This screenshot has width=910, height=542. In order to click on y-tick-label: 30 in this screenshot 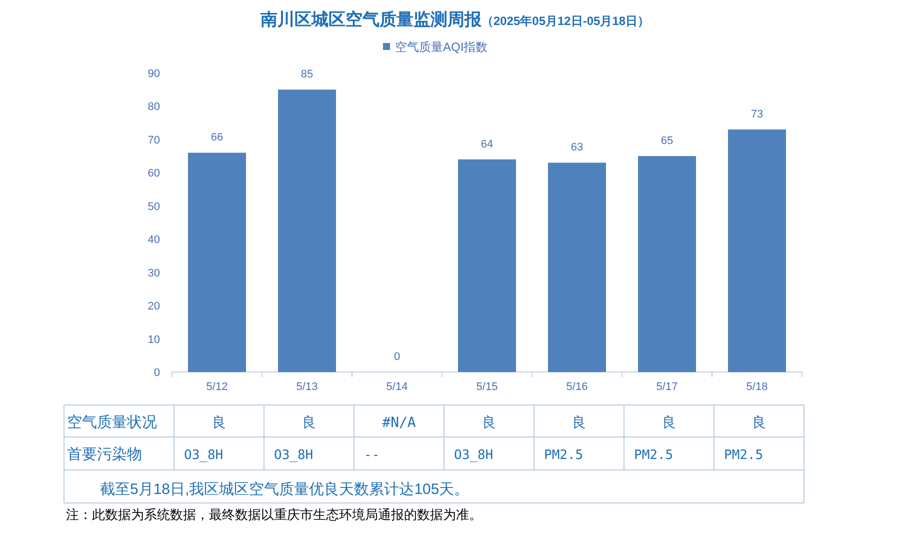, I will do `click(154, 273)`.